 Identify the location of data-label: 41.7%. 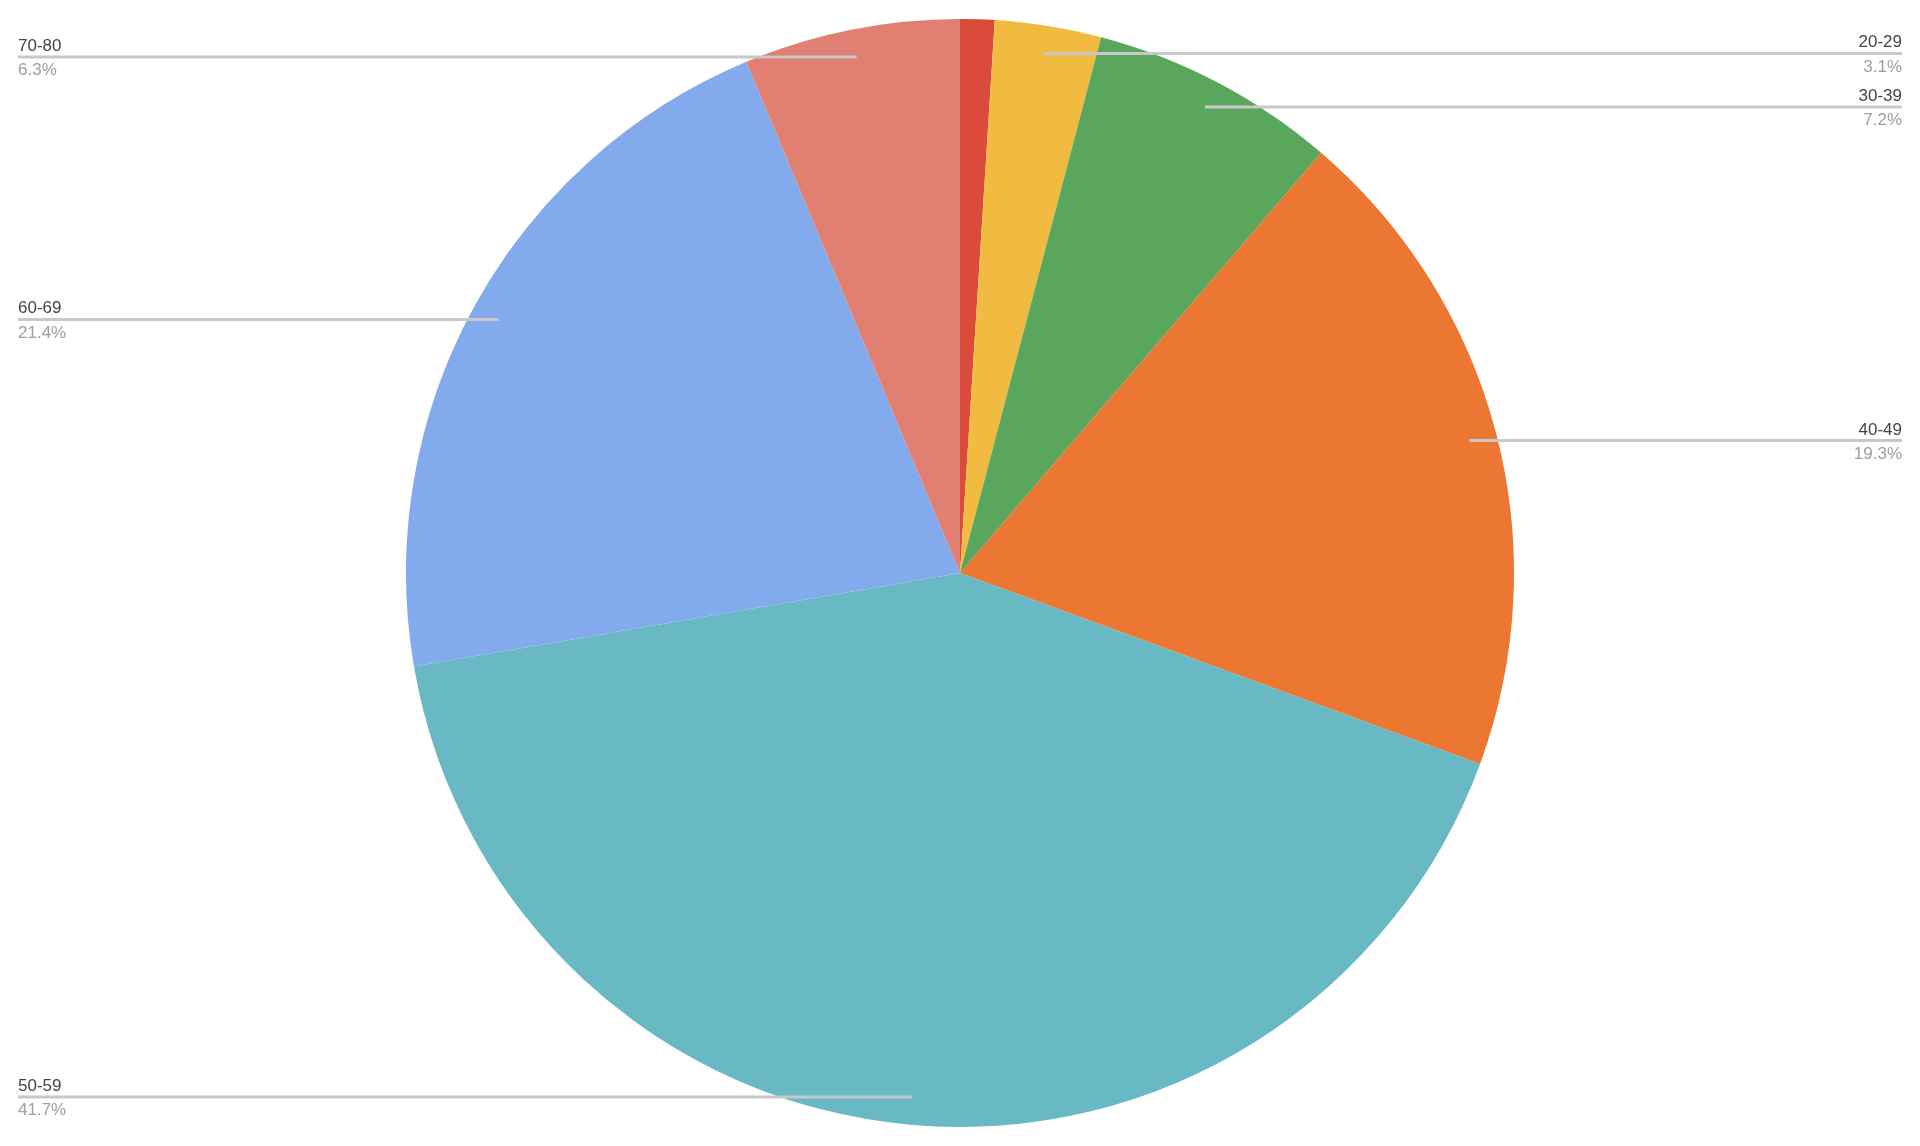
(42, 1110).